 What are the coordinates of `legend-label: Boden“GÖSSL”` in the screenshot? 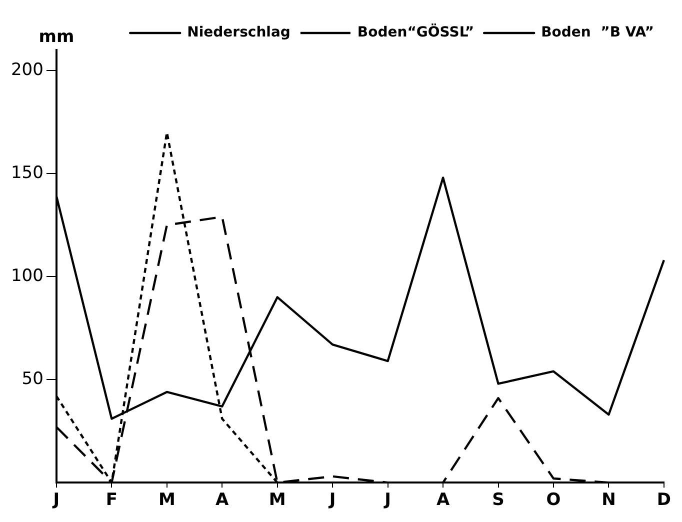 It's located at (415, 32).